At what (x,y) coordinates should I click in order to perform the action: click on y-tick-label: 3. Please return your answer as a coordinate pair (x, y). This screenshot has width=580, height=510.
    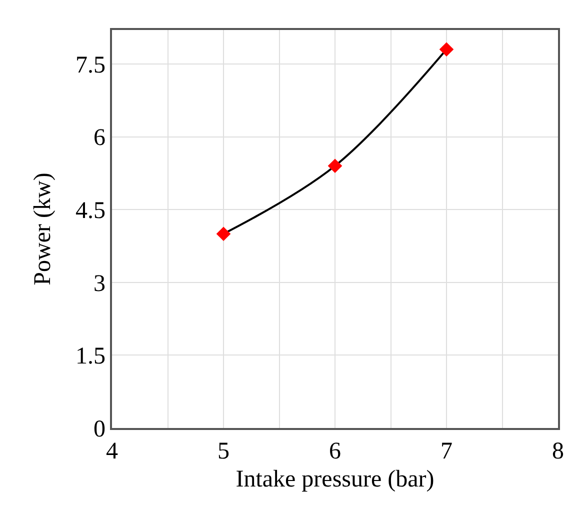
    Looking at the image, I should click on (99, 283).